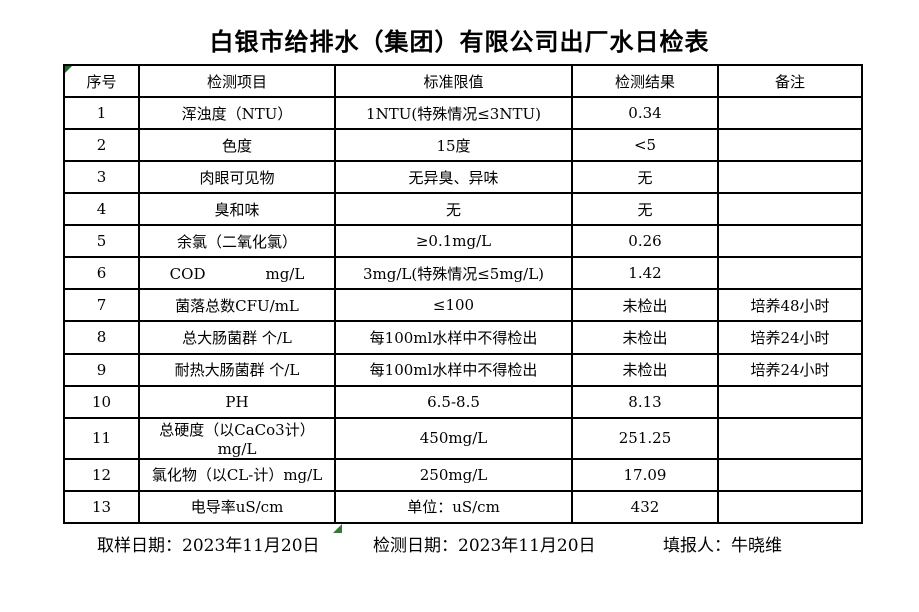  I want to click on cell-item: 氯化物（以CL-计）mg/L, so click(237, 474).